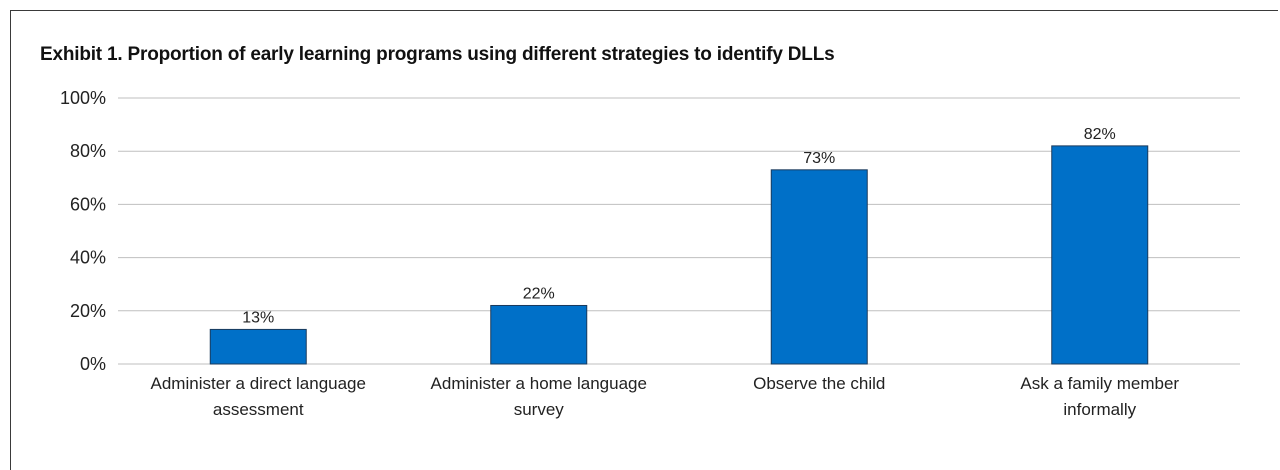  What do you see at coordinates (539, 293) in the screenshot?
I see `data-label-2: 22%` at bounding box center [539, 293].